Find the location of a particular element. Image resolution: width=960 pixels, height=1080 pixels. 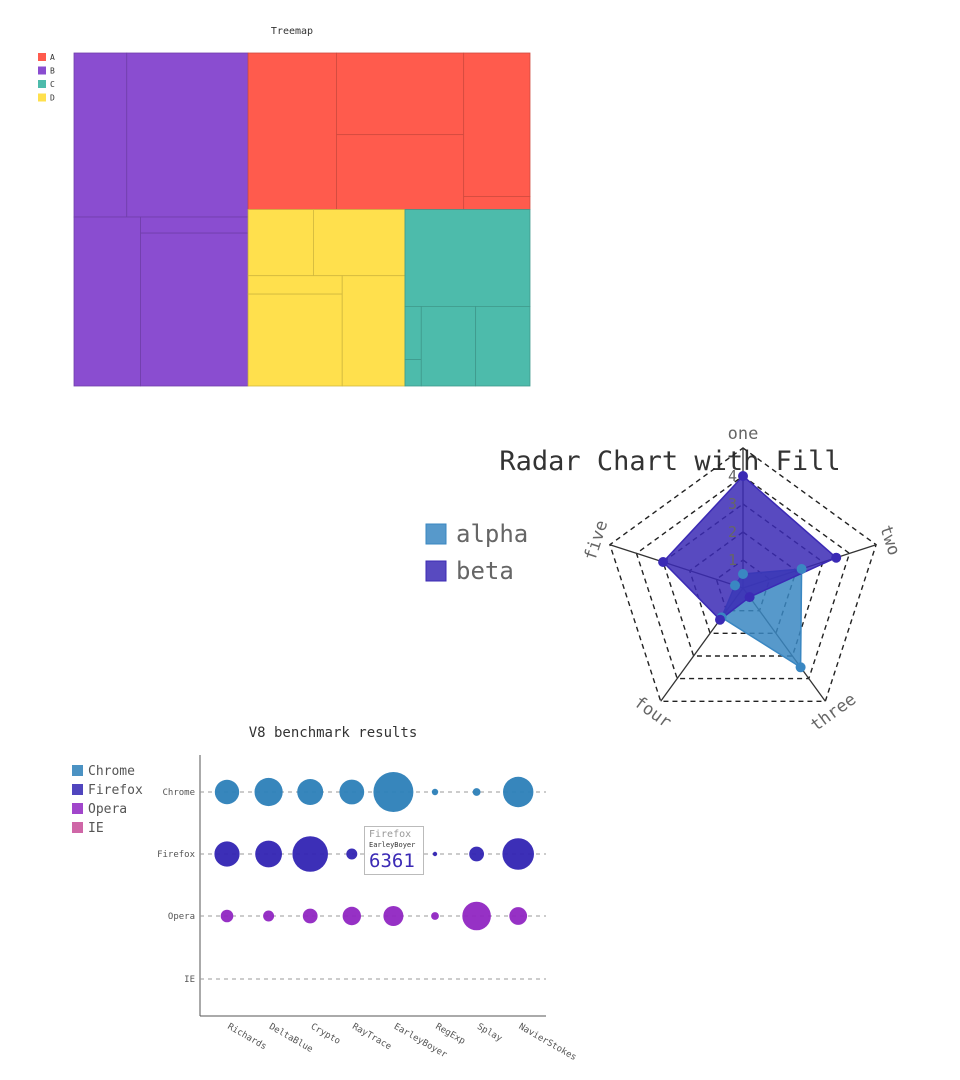

tooltip-series: Firefox is located at coordinates (390, 834).